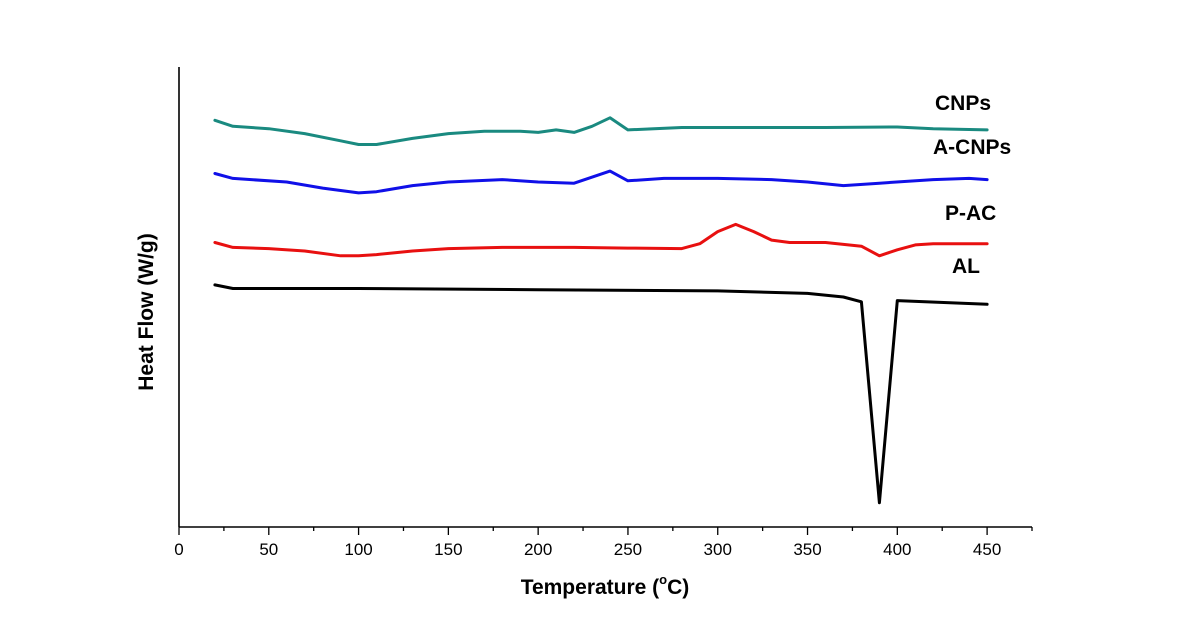 This screenshot has height=617, width=1197. I want to click on x-ticks: 0 50 100 150 200 250 300 350 400 450, so click(603, 543).